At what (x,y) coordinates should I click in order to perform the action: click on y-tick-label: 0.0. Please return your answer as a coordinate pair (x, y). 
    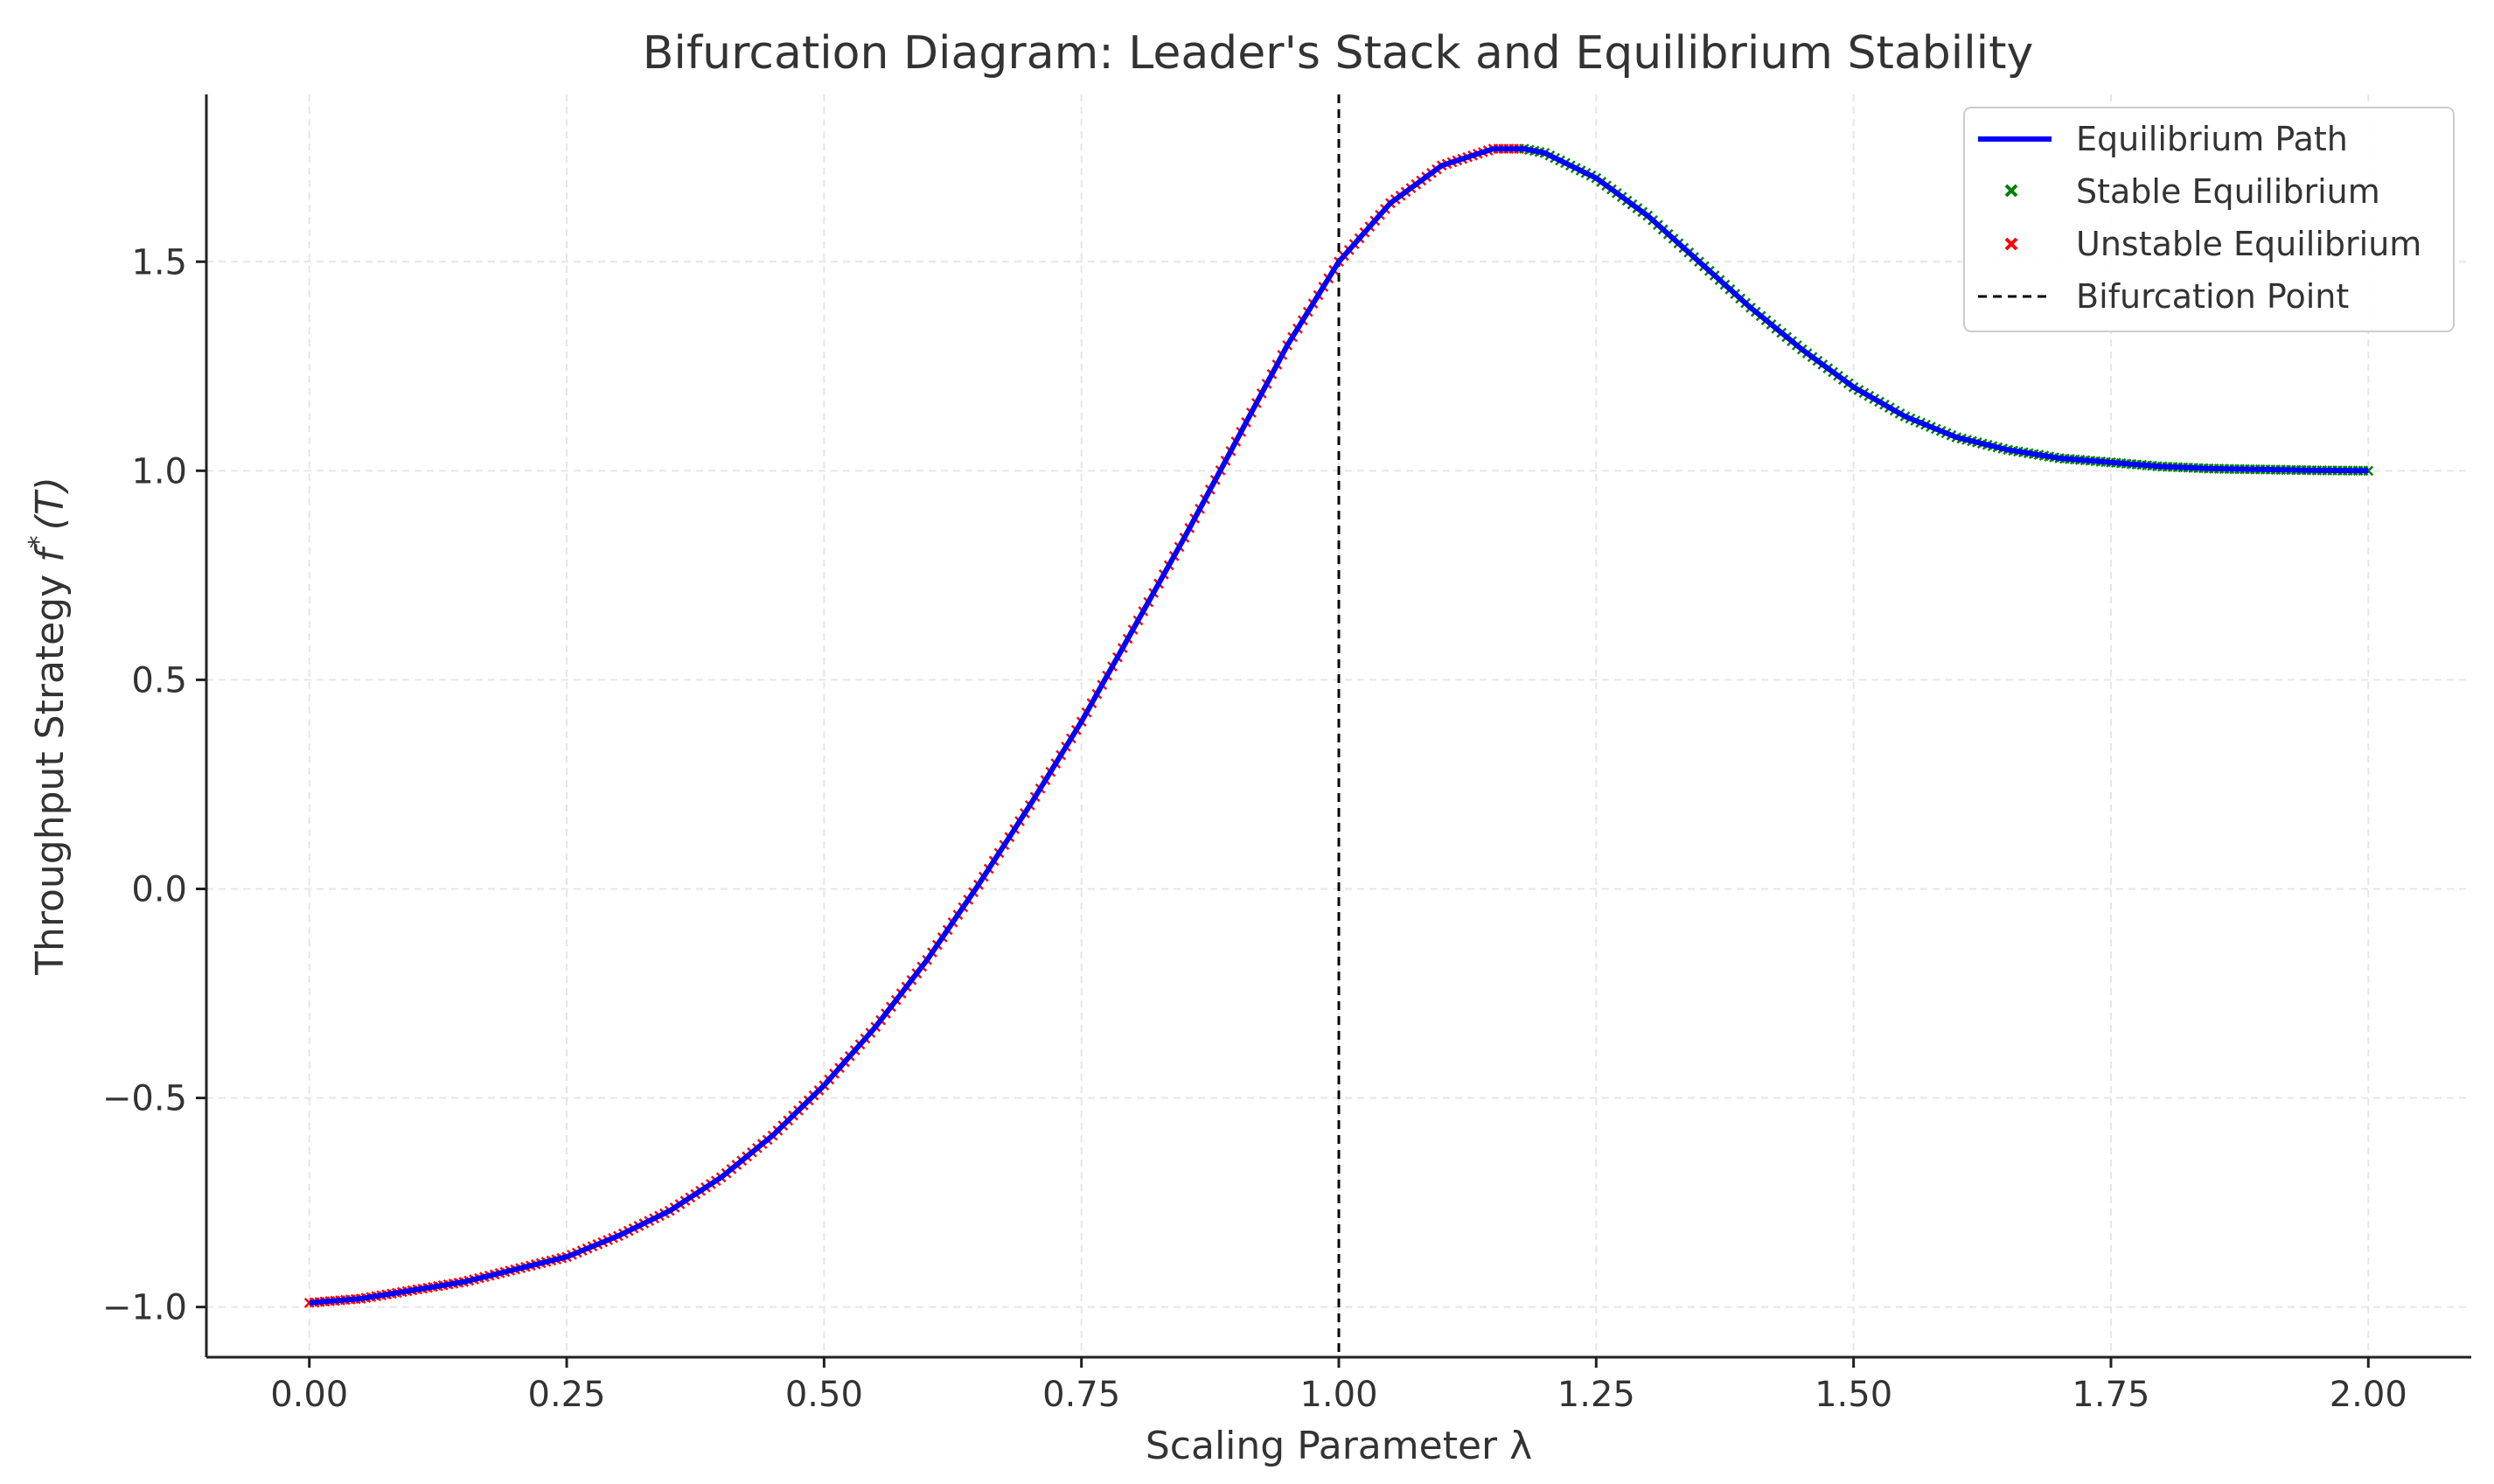
    Looking at the image, I should click on (159, 889).